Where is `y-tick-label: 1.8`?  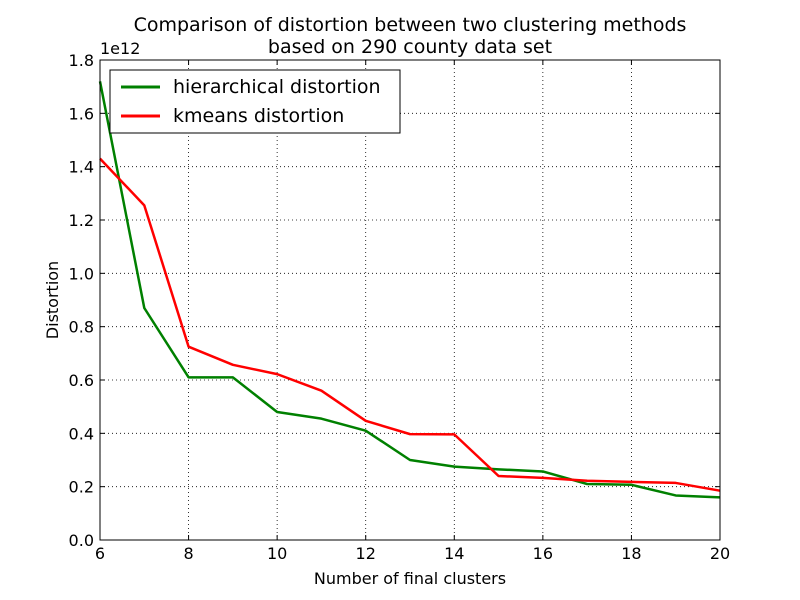 y-tick-label: 1.8 is located at coordinates (81, 60).